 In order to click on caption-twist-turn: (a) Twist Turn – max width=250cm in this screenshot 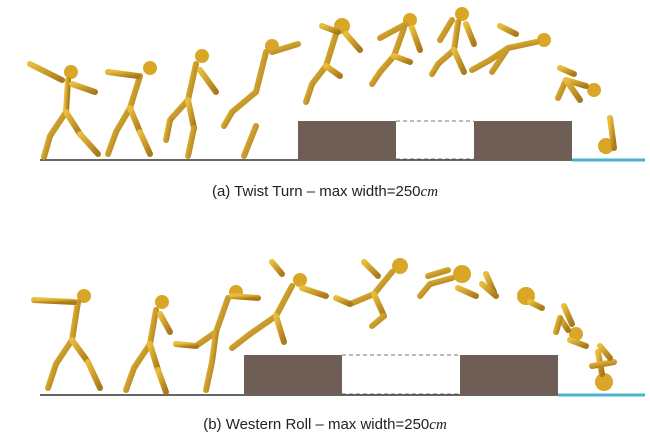, I will do `click(325, 192)`.